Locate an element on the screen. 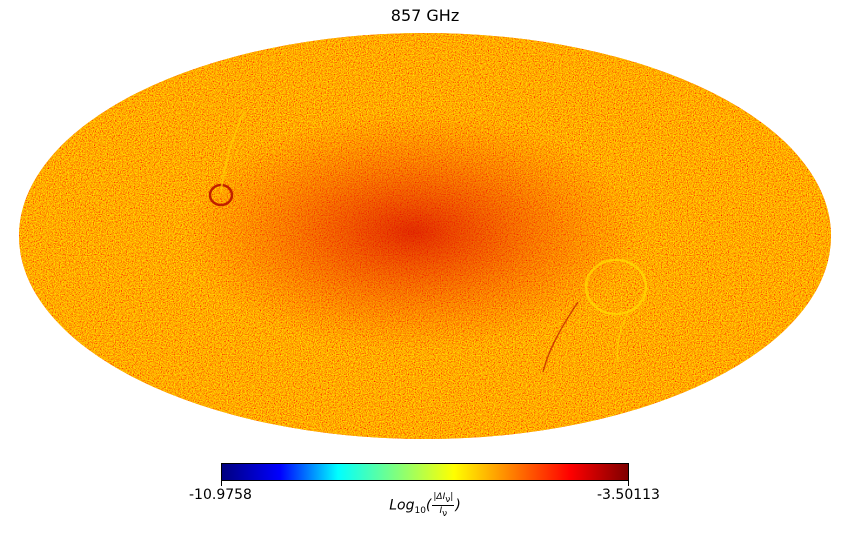 Image resolution: width=850 pixels, height=540 pixels. label-prefix: Log is located at coordinates (402, 505).